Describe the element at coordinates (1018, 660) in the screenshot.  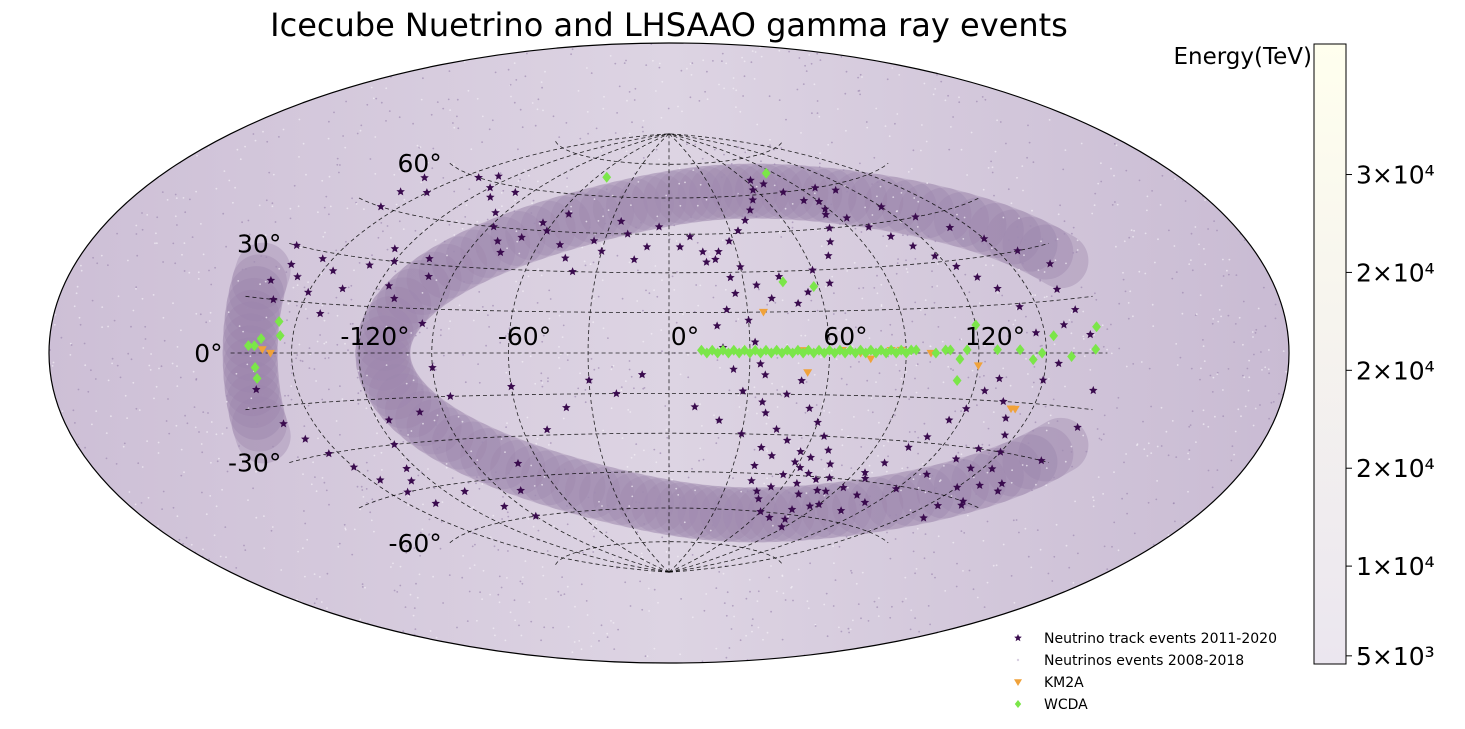
I see `legend-marker` at that location.